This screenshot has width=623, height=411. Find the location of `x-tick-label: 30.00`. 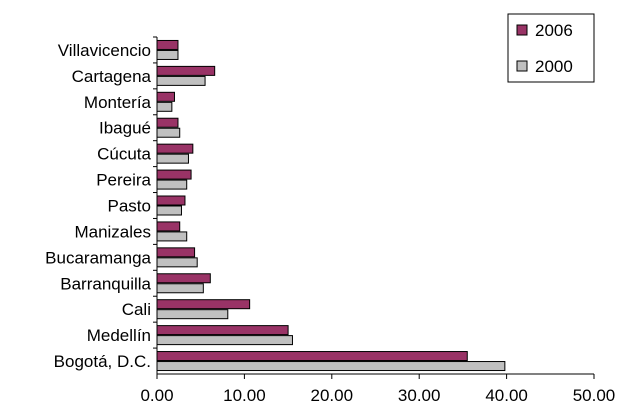

x-tick-label: 30.00 is located at coordinates (419, 395).